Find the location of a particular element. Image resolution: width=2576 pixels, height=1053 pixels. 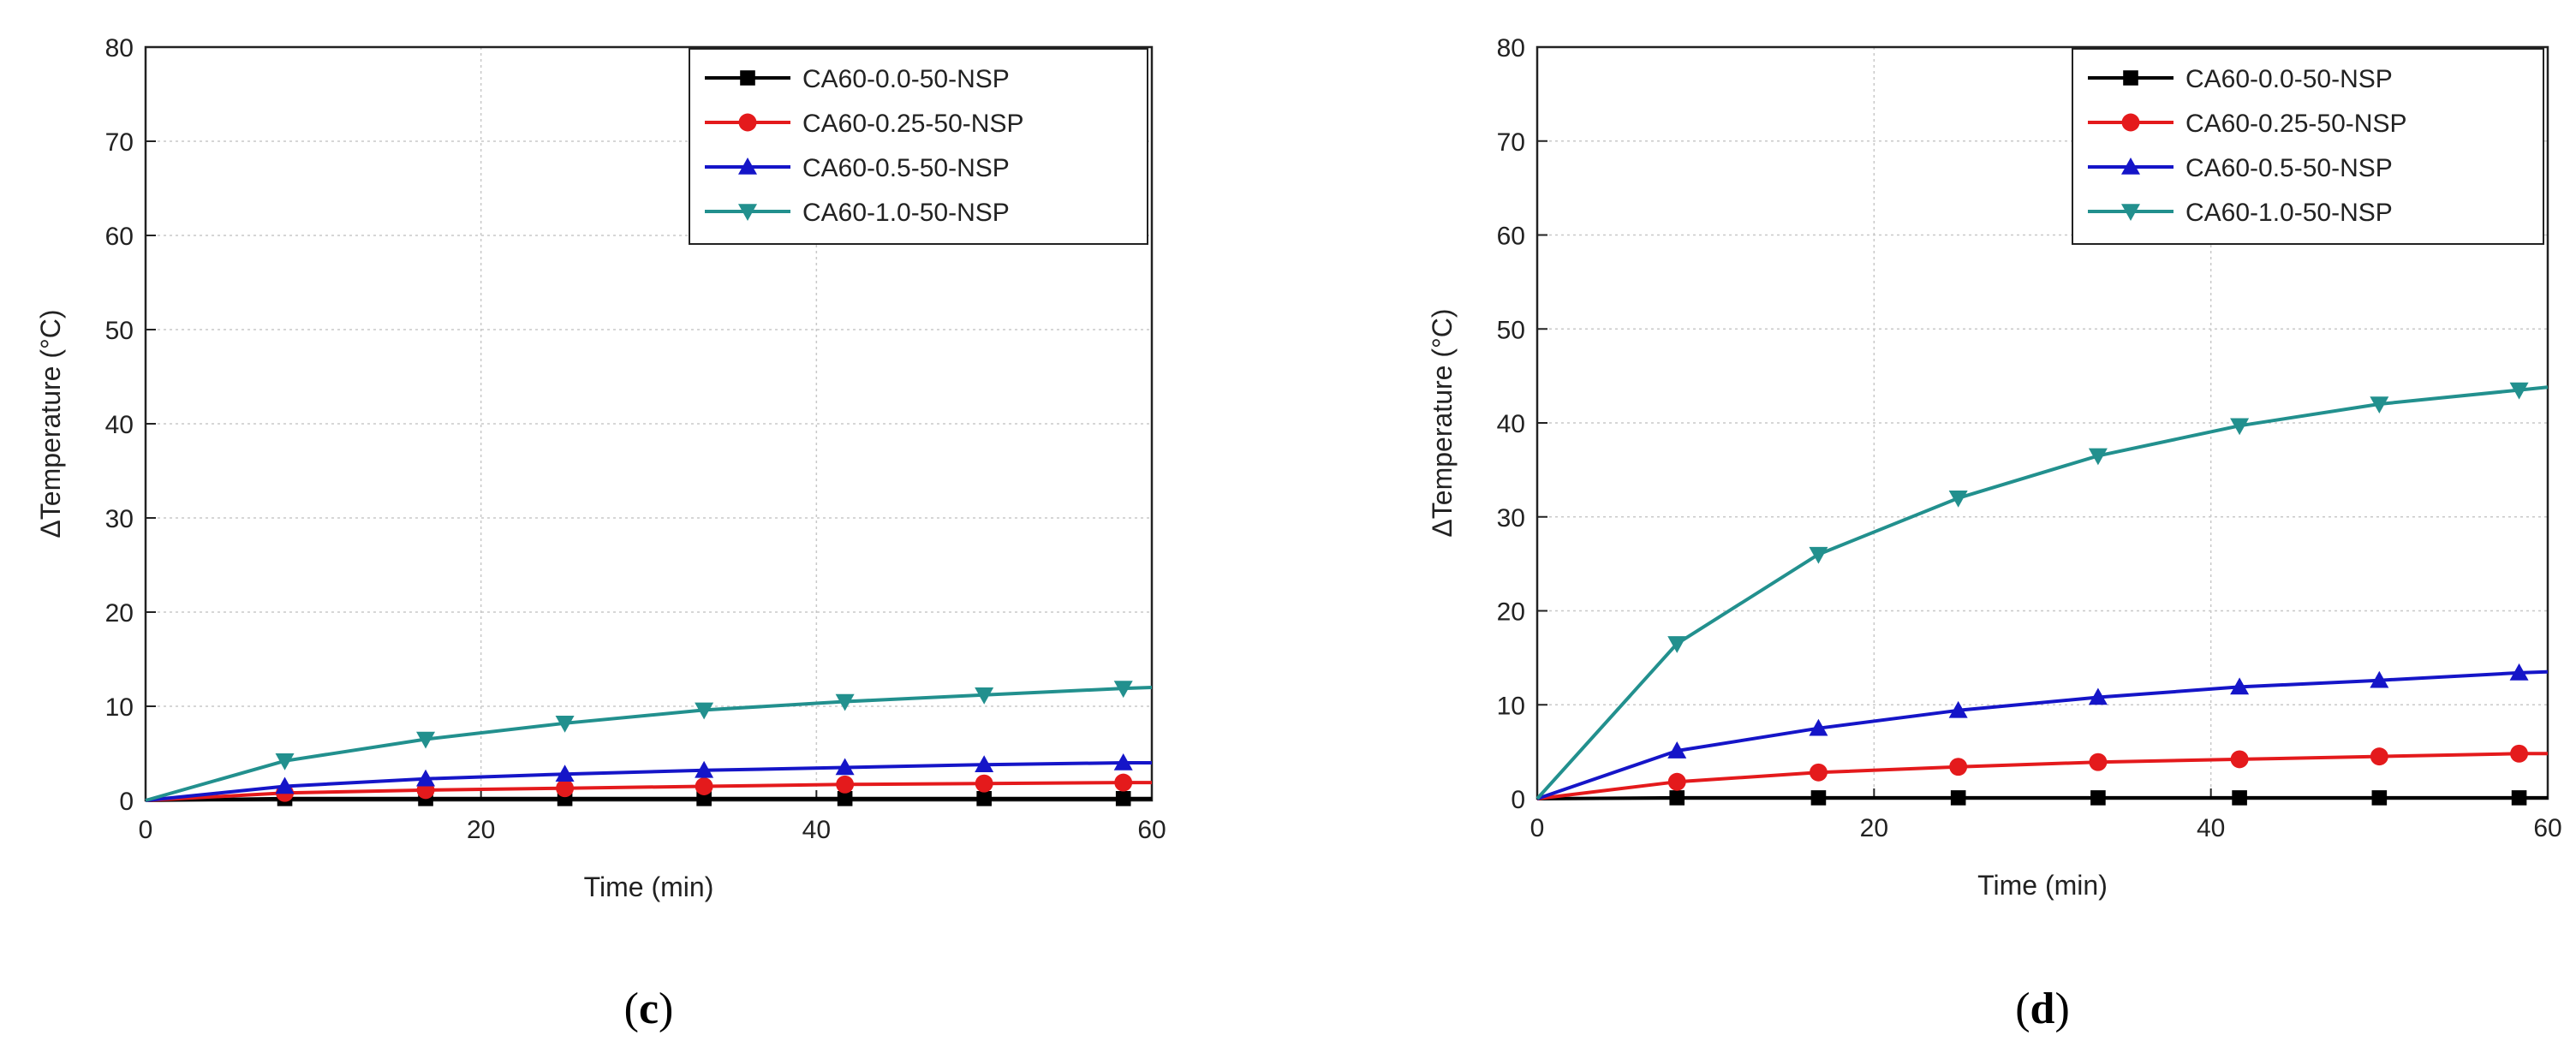

series-CA60-1.0-50-NSP is located at coordinates (649, 741).